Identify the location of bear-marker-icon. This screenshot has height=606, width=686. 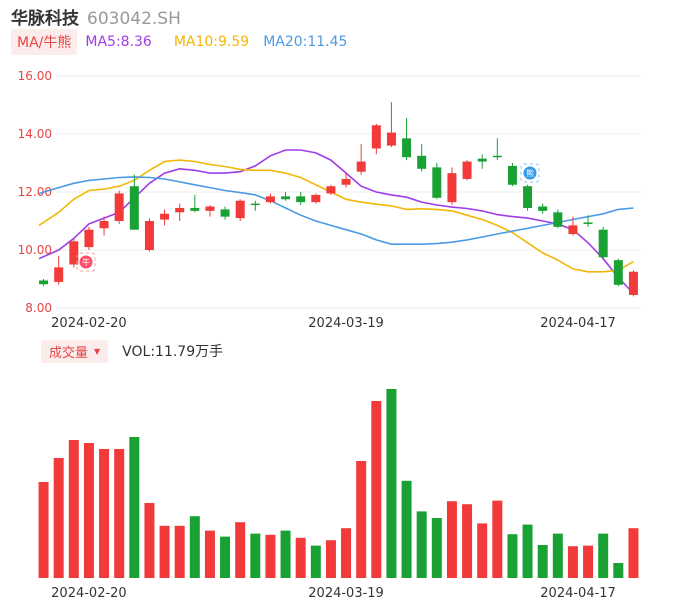
(530, 173).